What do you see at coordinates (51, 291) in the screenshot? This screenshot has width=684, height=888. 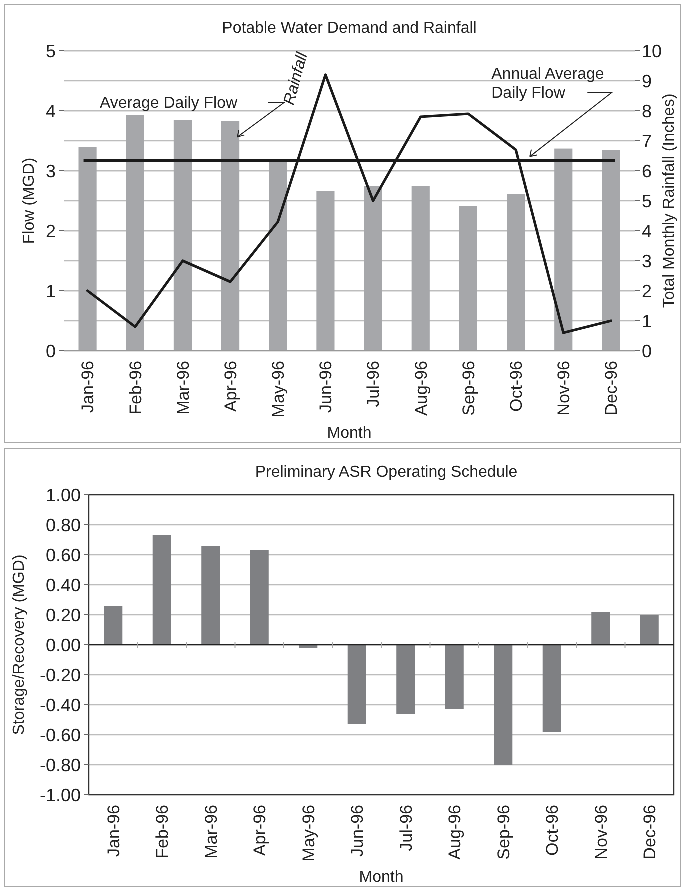 I see `y-tick-label: 1` at bounding box center [51, 291].